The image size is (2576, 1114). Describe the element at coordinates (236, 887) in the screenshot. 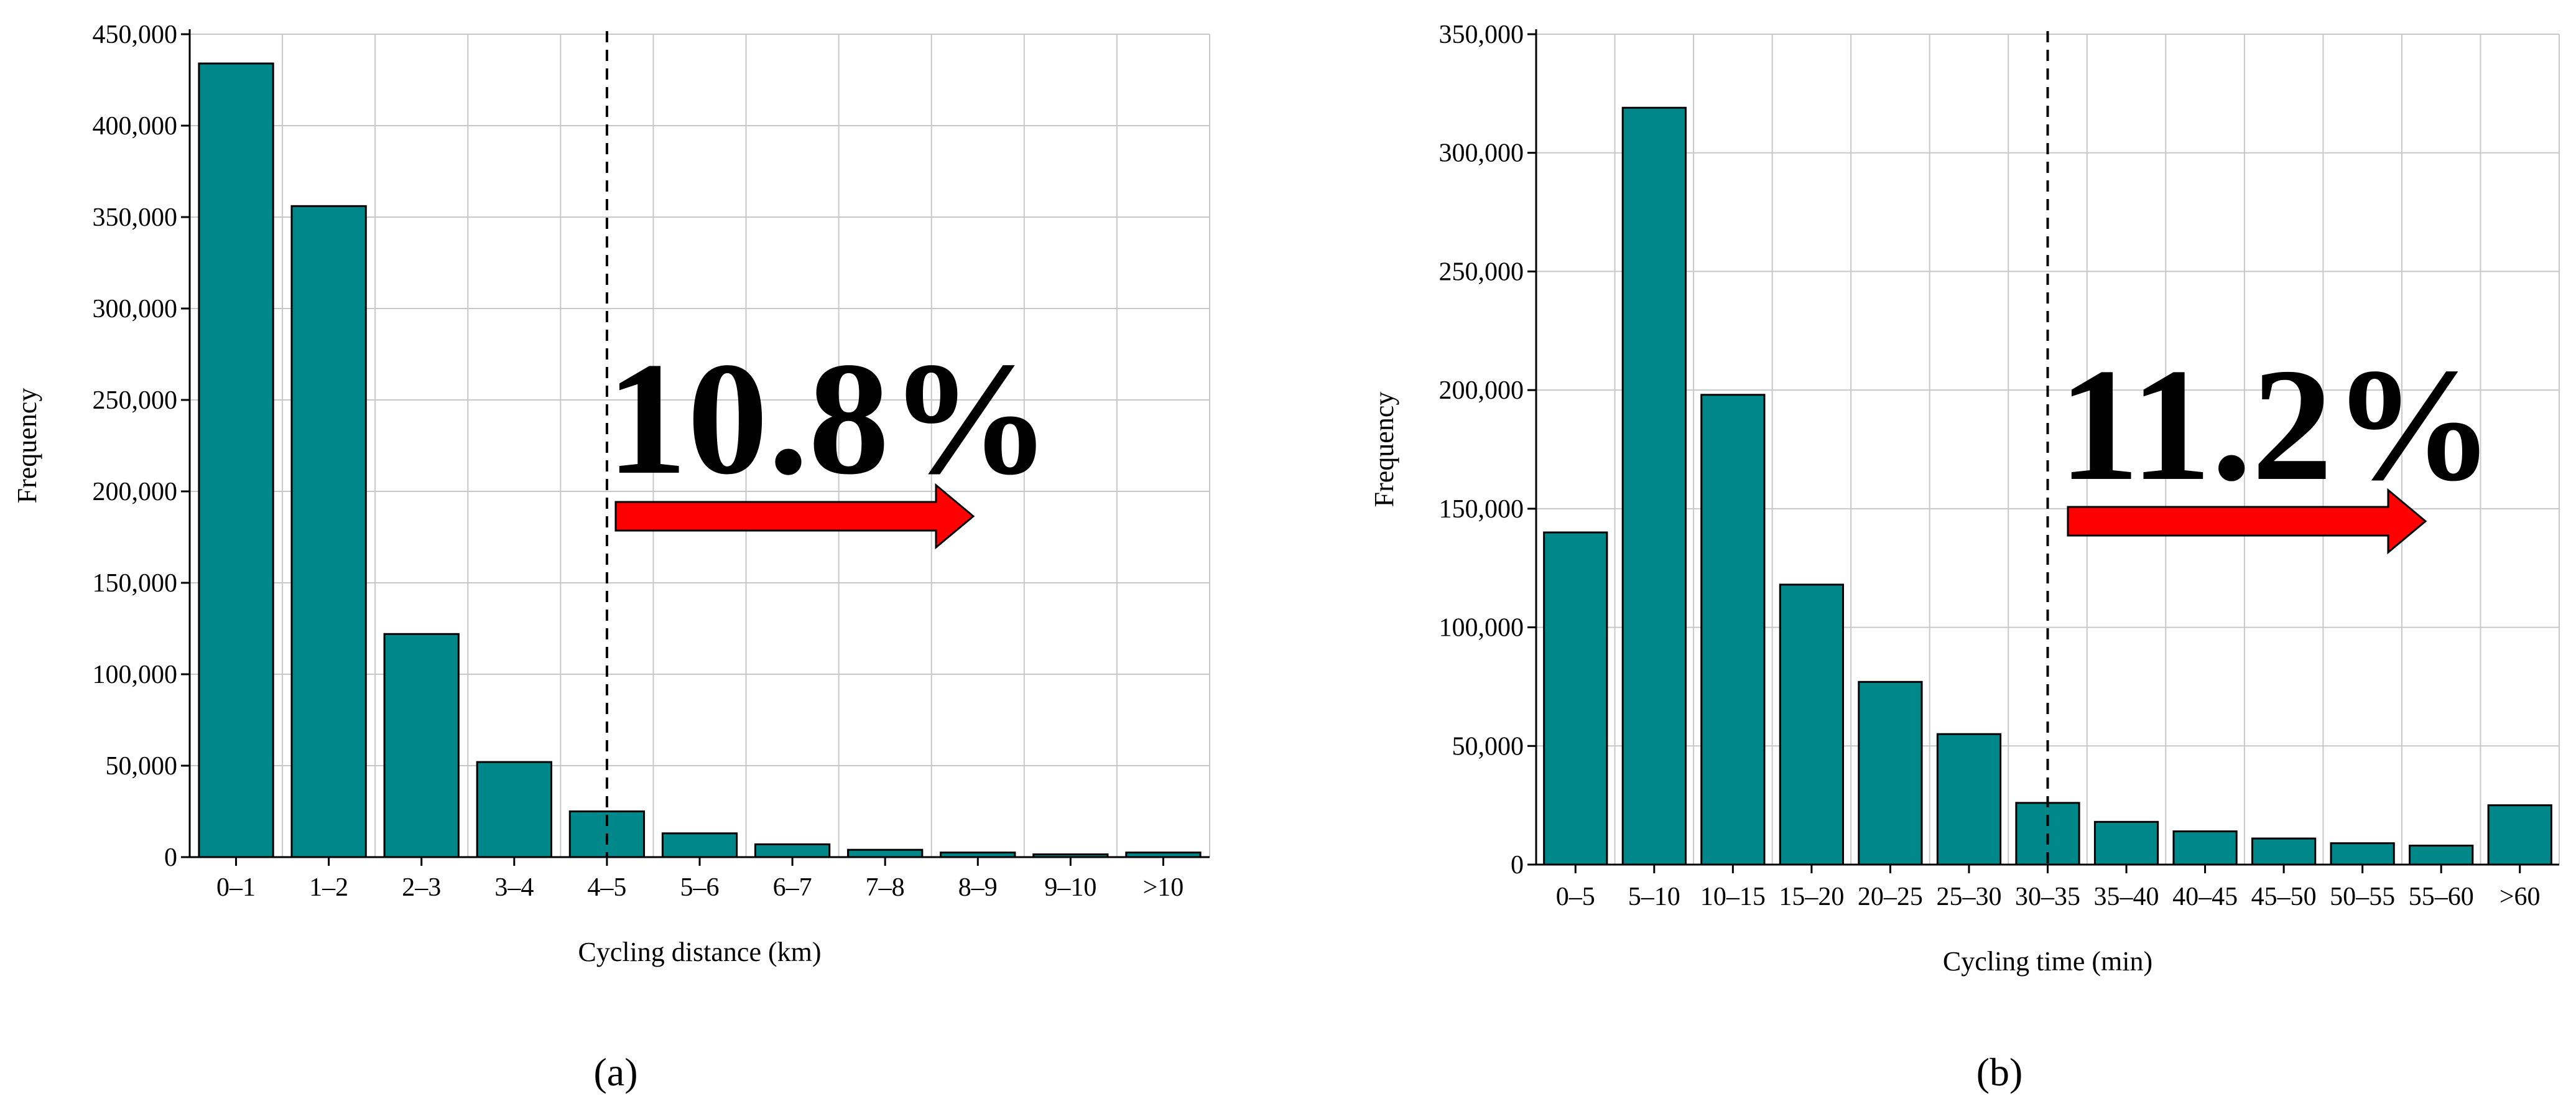

I see `x-tick-label: 0–1` at that location.